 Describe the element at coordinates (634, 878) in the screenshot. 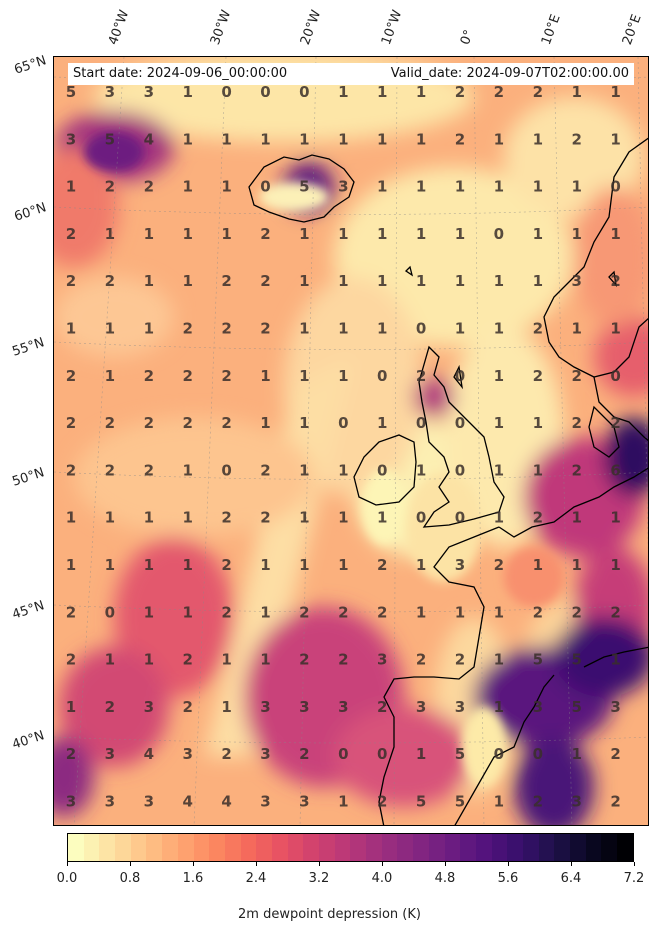

I see `colorbar-tick-label: 7.2` at that location.